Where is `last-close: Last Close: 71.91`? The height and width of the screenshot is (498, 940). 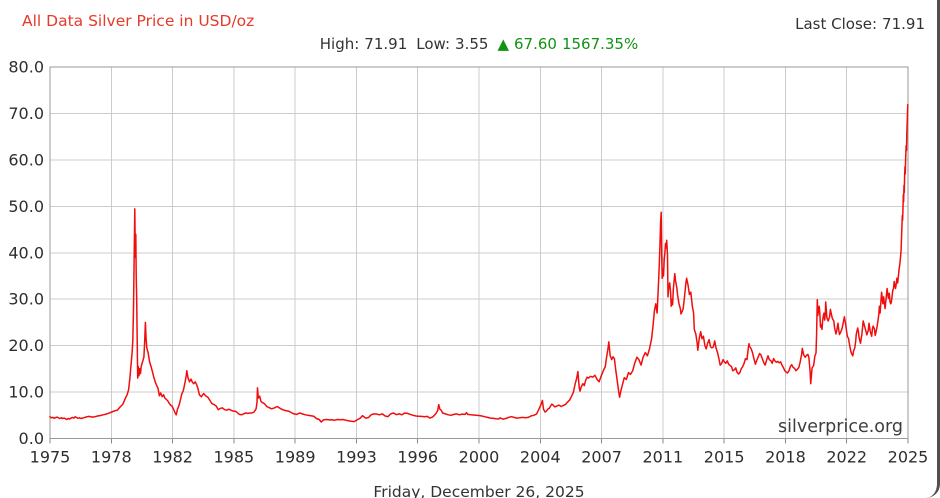 last-close: Last Close: 71.91 is located at coordinates (860, 24).